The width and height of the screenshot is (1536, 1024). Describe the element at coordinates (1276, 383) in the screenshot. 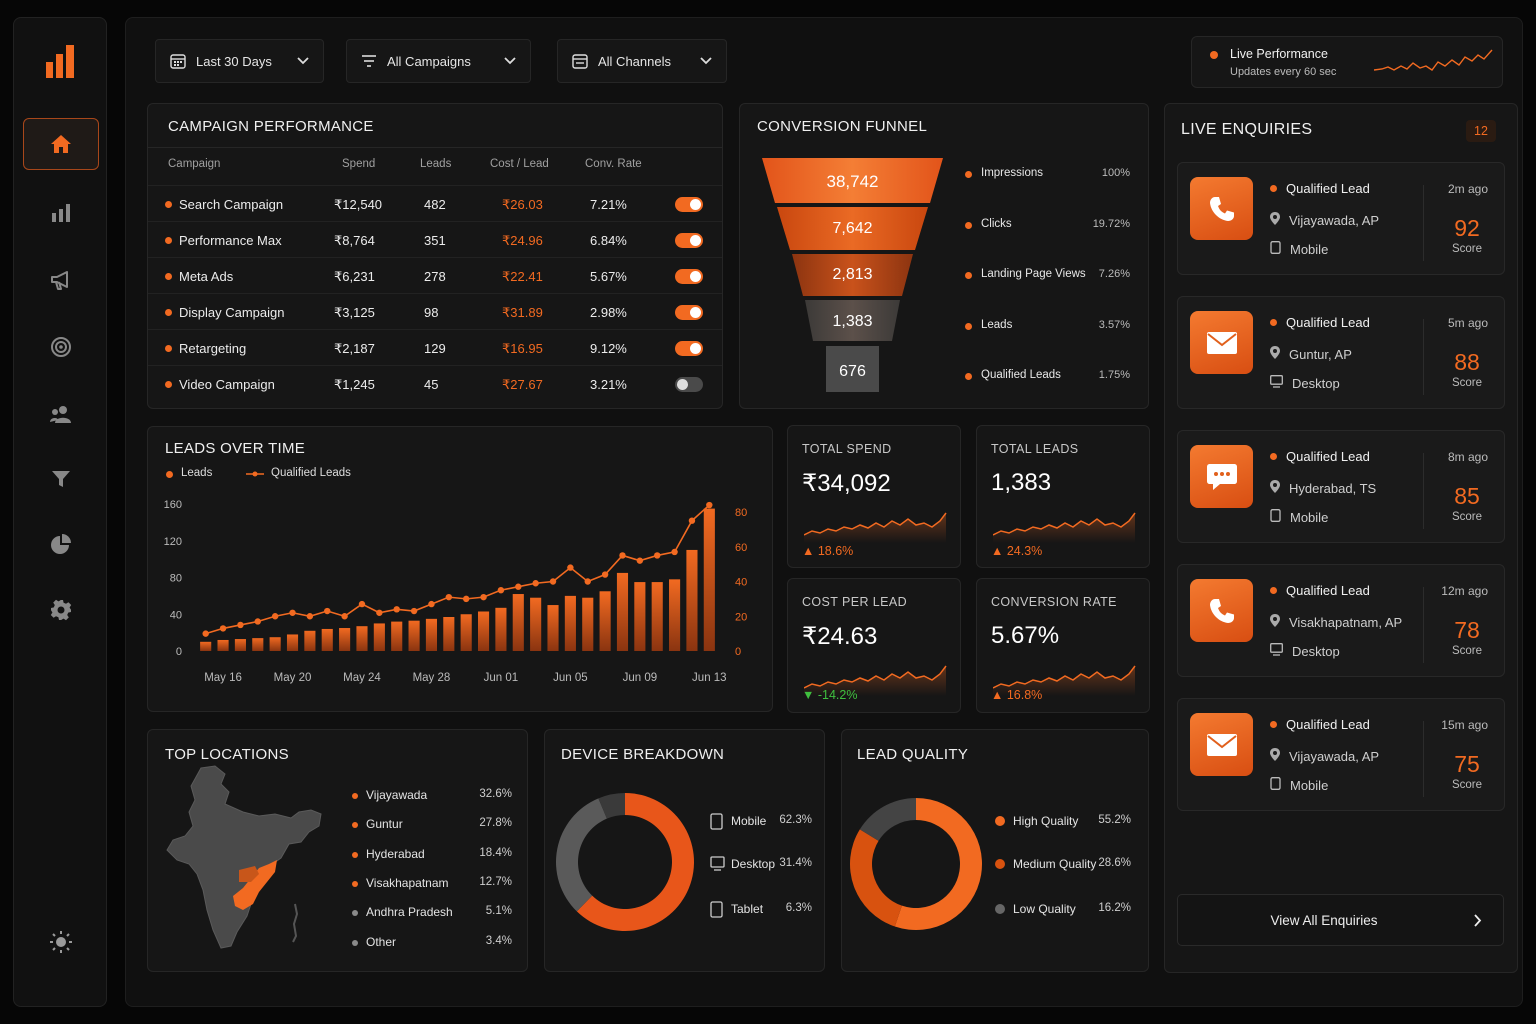

I see `desktop-icon` at that location.